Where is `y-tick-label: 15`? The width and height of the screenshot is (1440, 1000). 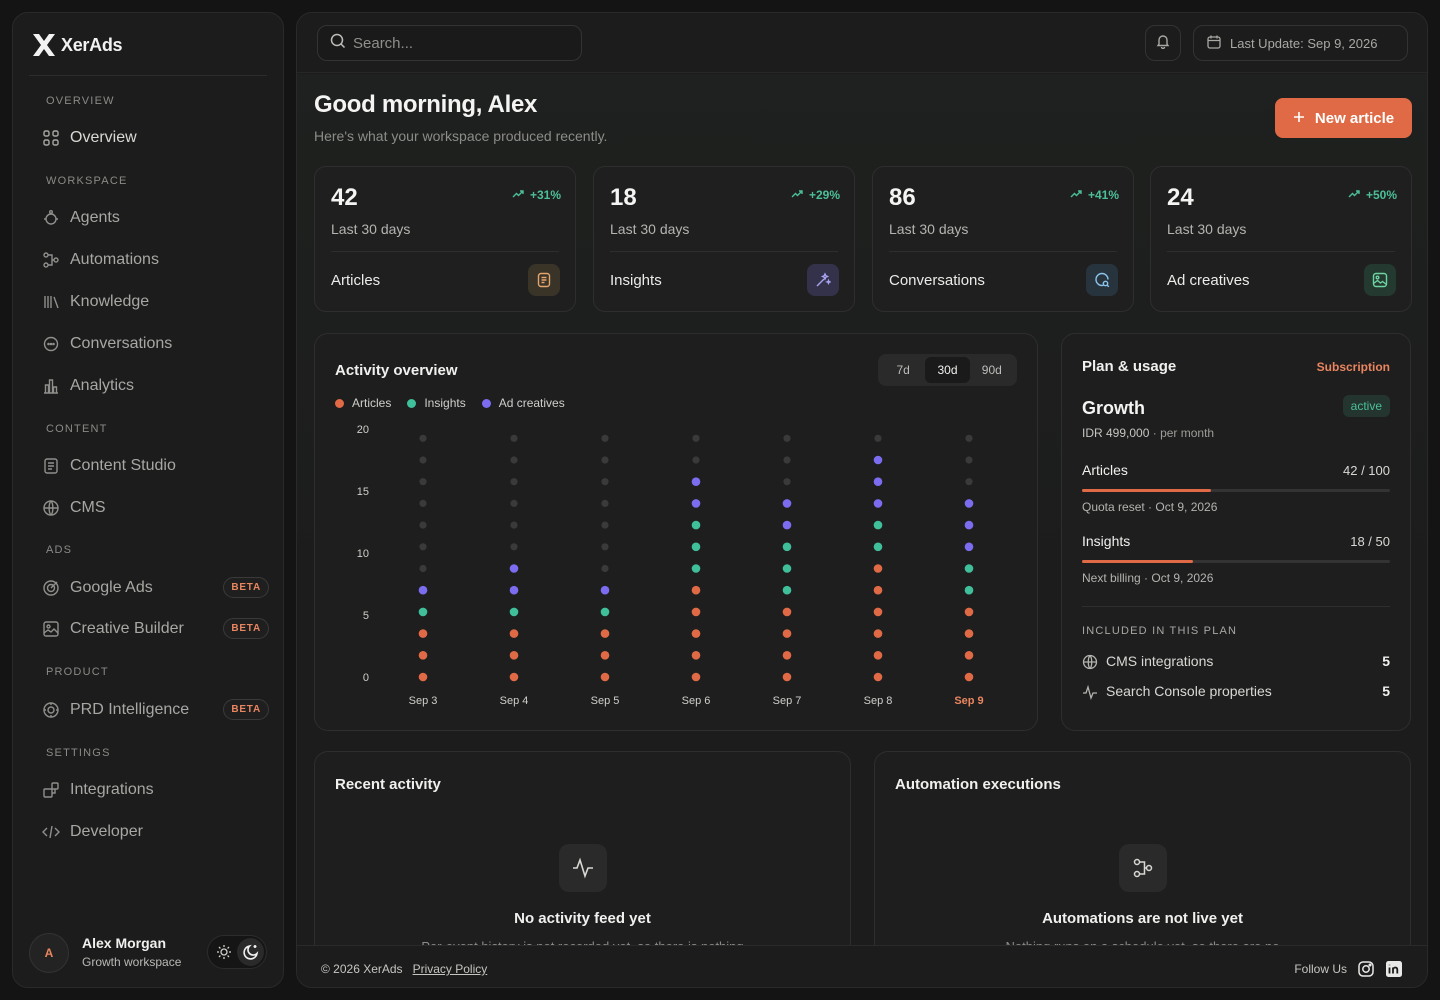 y-tick-label: 15 is located at coordinates (363, 492).